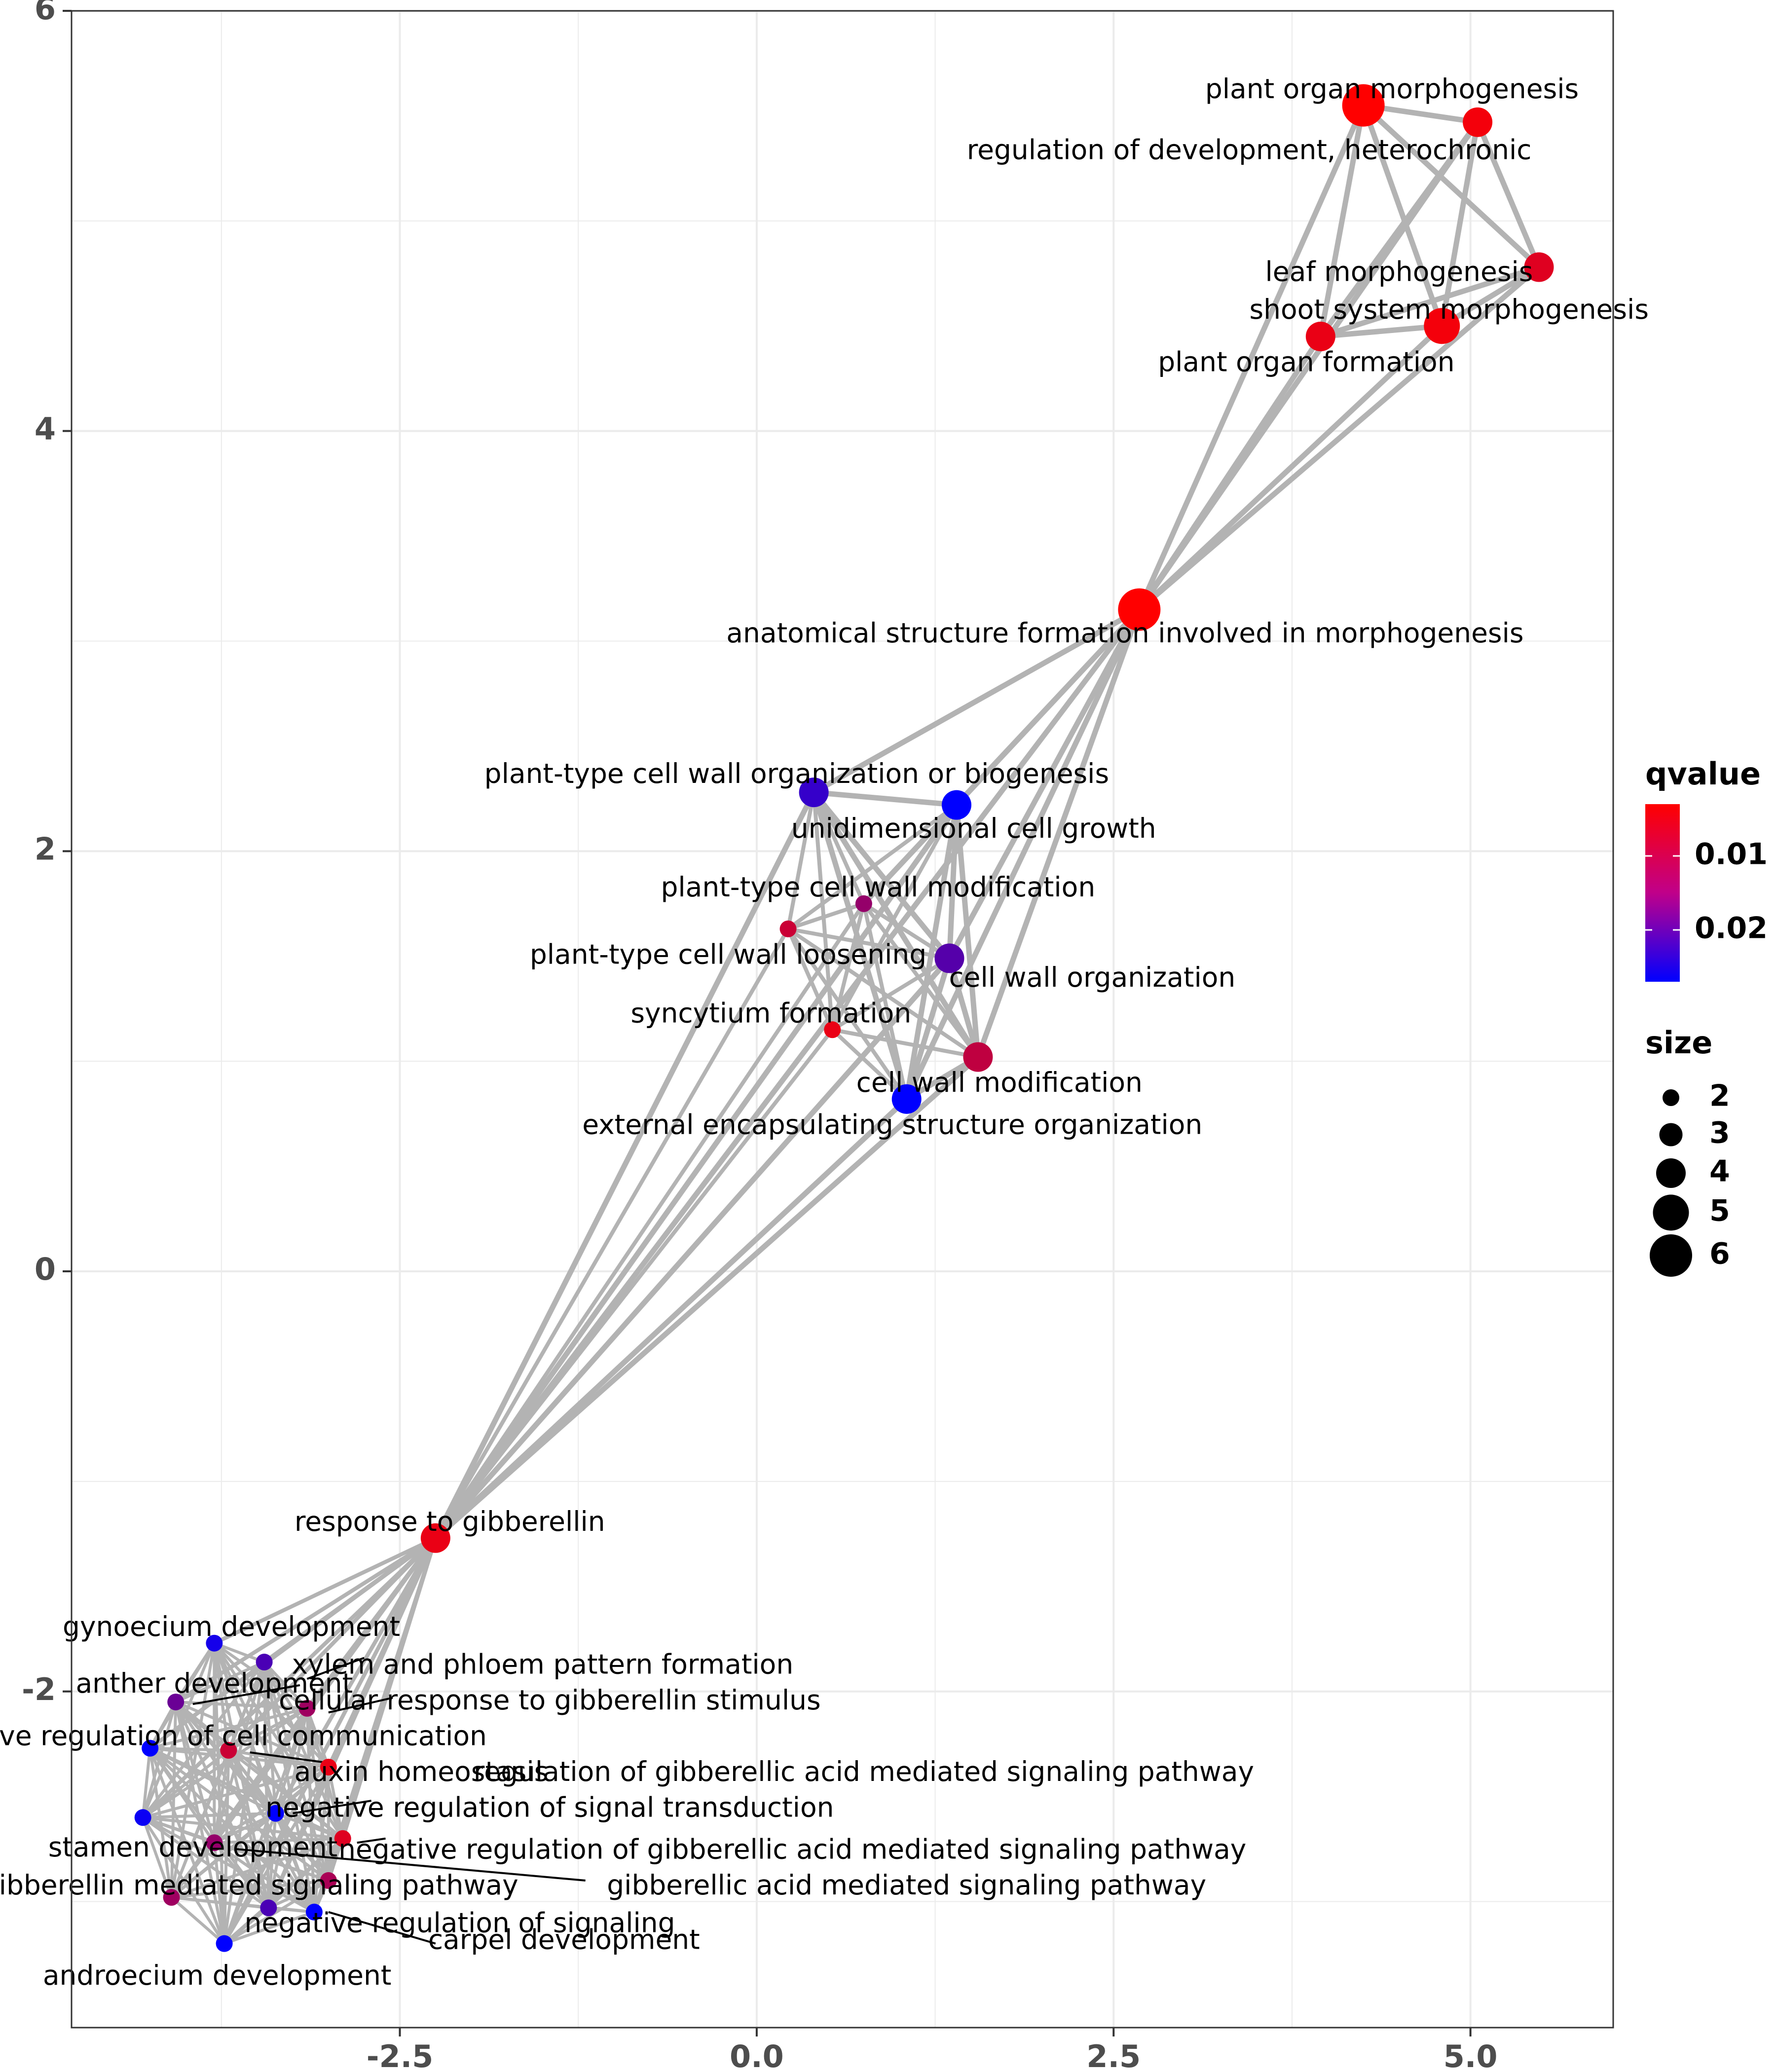 Image resolution: width=1776 pixels, height=2072 pixels. Describe the element at coordinates (932, 952) in the screenshot. I see `edge-ucg-eso` at that location.